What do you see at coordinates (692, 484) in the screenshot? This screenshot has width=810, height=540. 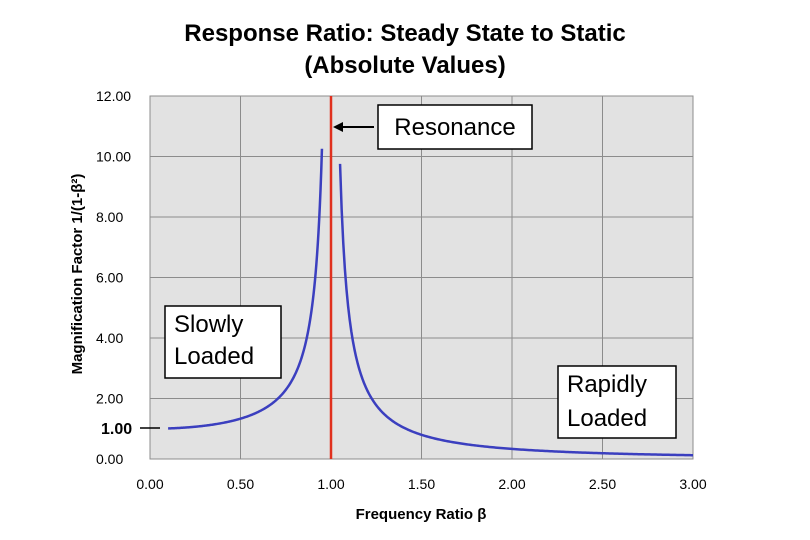 I see `x-tick-label: 3.00` at bounding box center [692, 484].